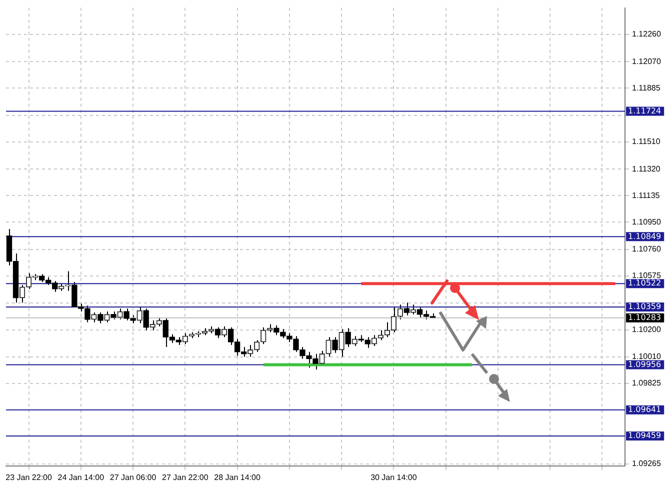 Image resolution: width=665 pixels, height=484 pixels. What do you see at coordinates (646, 87) in the screenshot?
I see `y-tick-label: 1.11885` at bounding box center [646, 87].